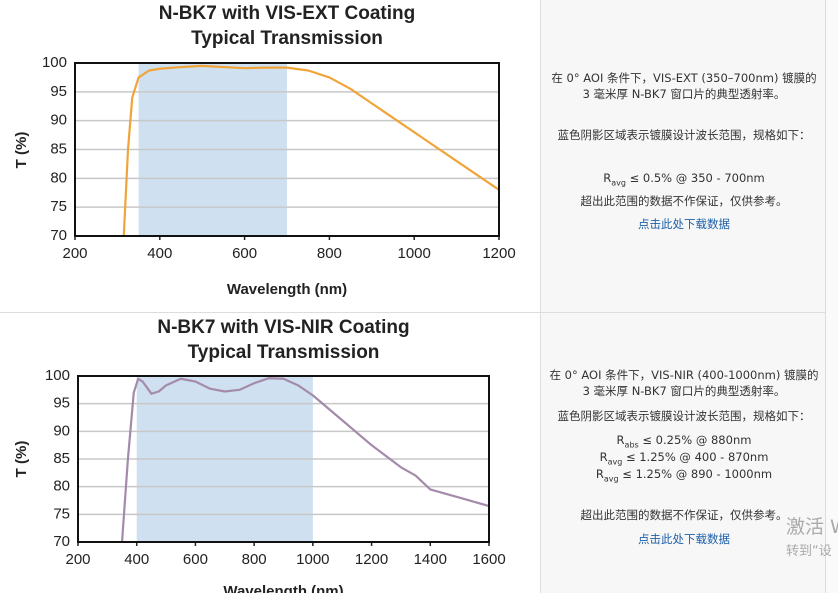 This screenshot has width=838, height=593. What do you see at coordinates (412, 312) in the screenshot?
I see `row-separator` at bounding box center [412, 312].